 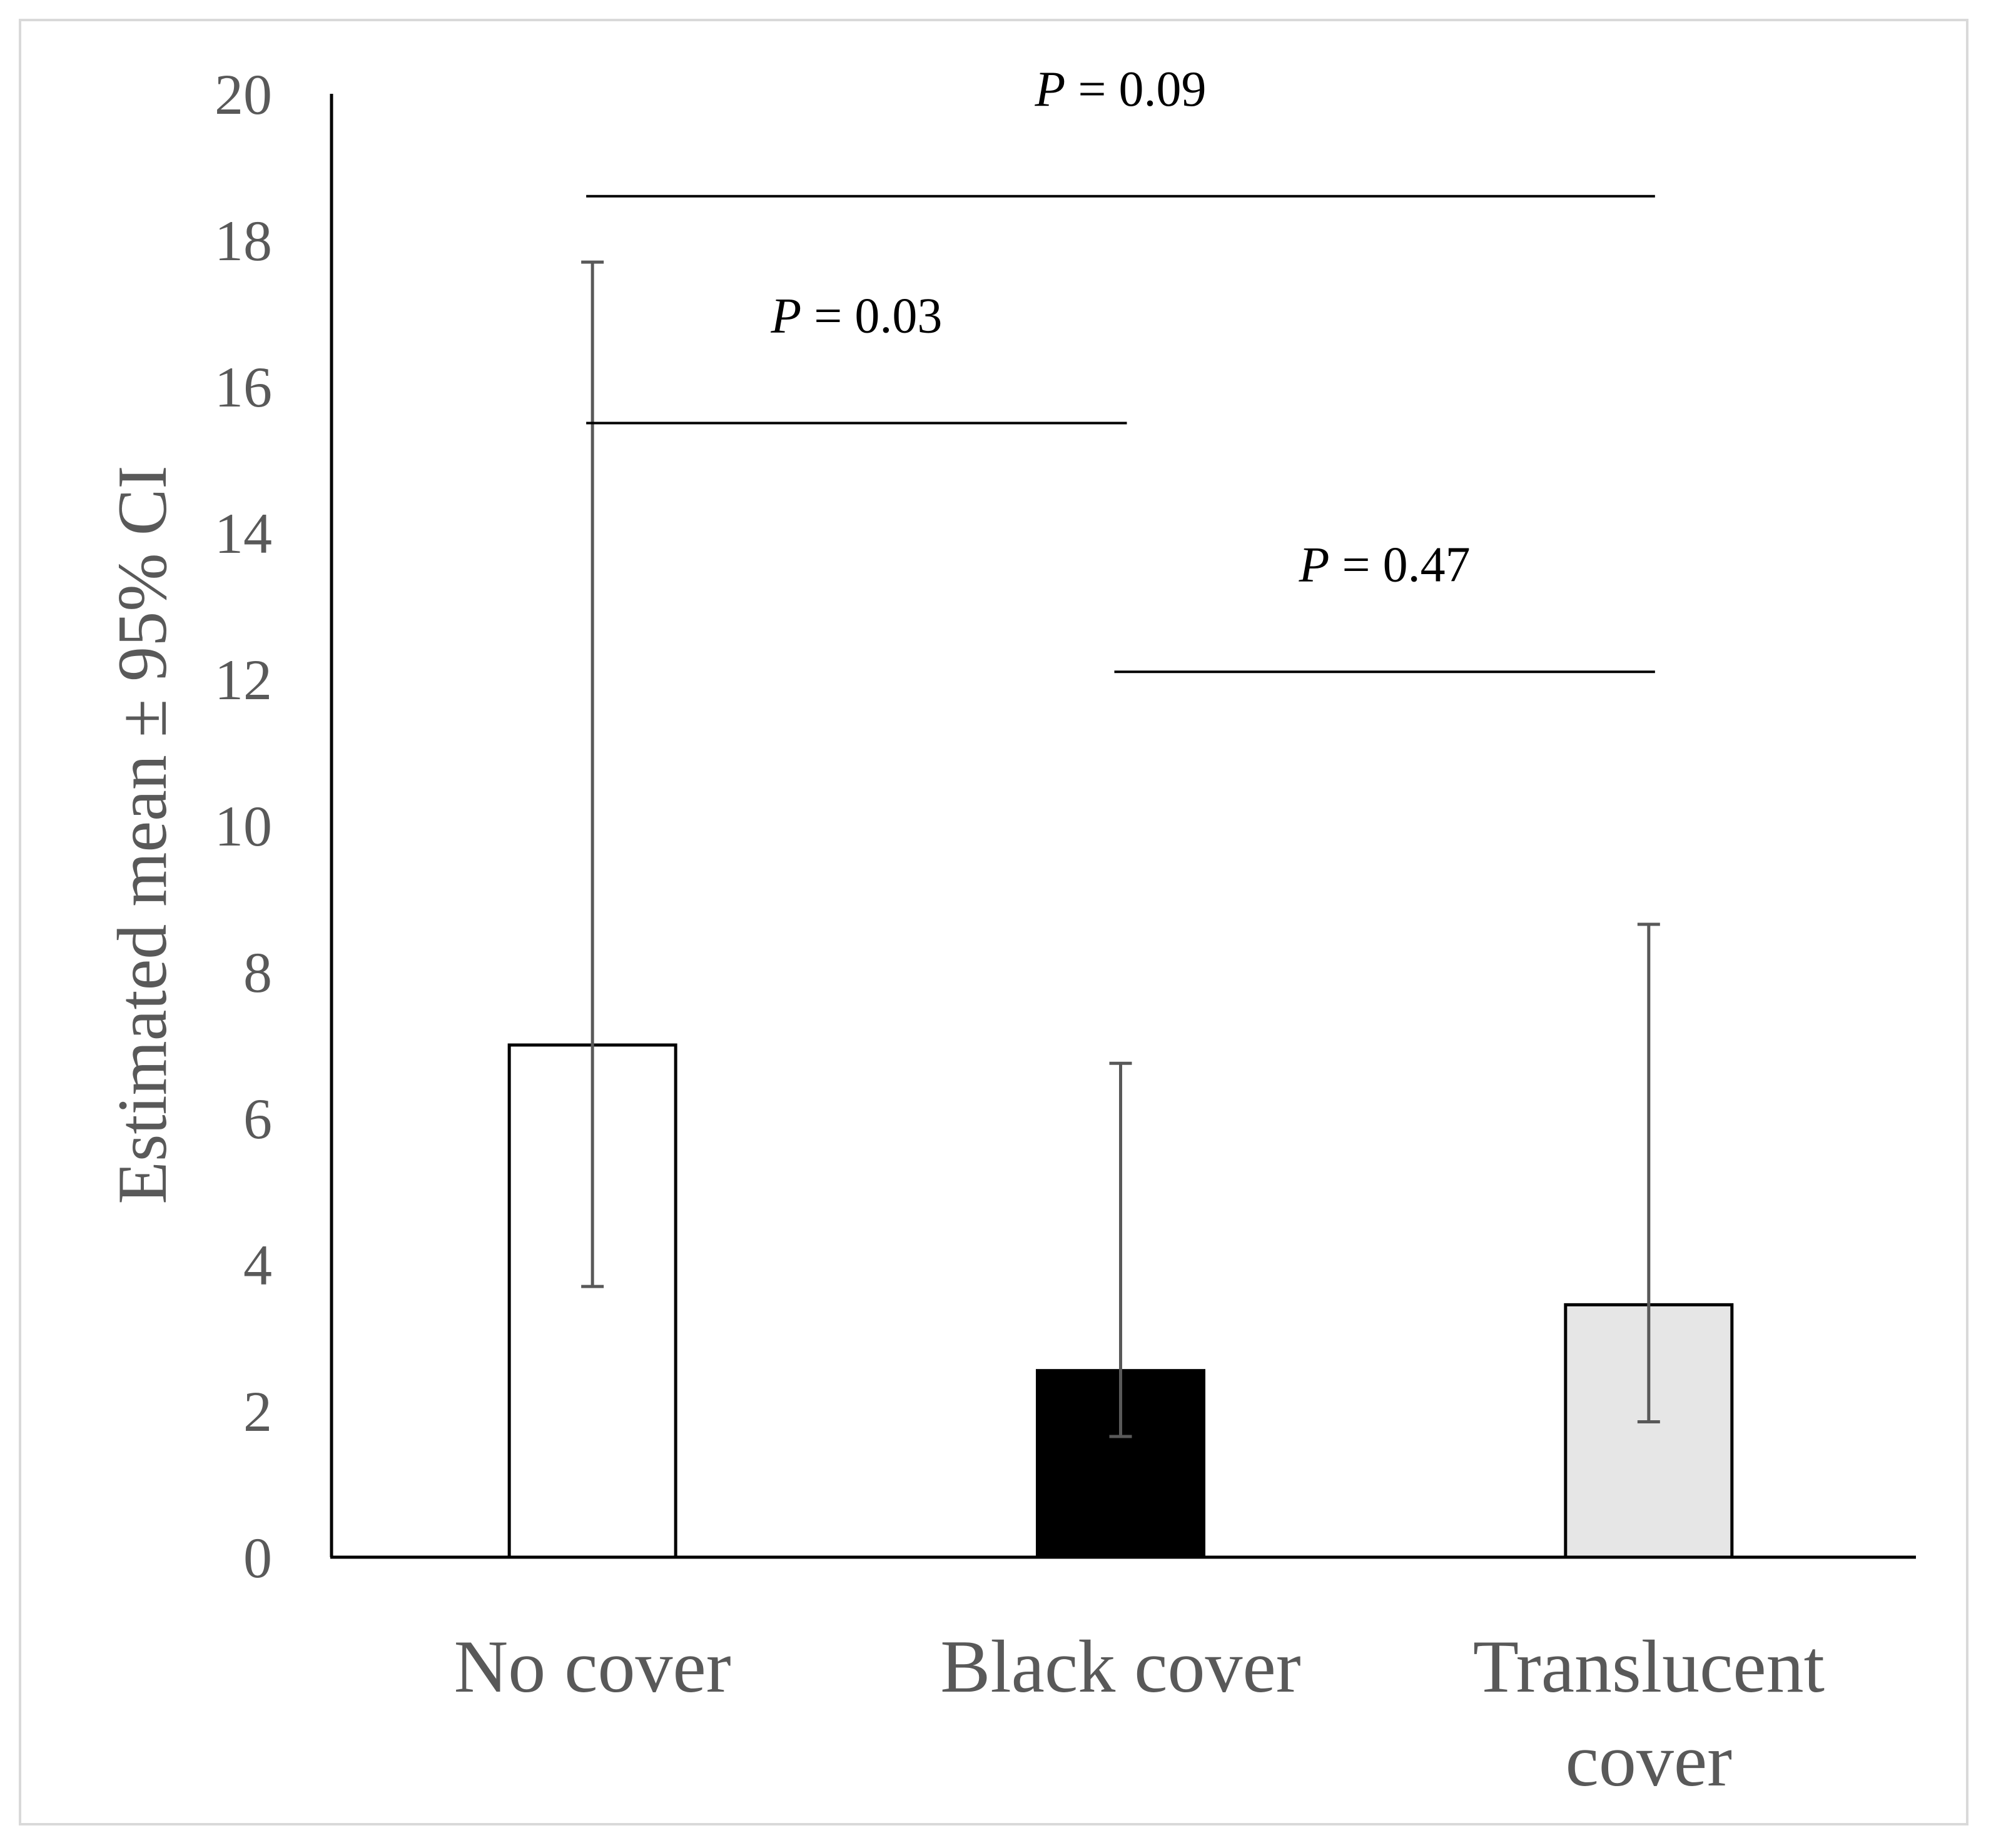 What do you see at coordinates (871, 317) in the screenshot?
I see `p-value: = 0.03` at bounding box center [871, 317].